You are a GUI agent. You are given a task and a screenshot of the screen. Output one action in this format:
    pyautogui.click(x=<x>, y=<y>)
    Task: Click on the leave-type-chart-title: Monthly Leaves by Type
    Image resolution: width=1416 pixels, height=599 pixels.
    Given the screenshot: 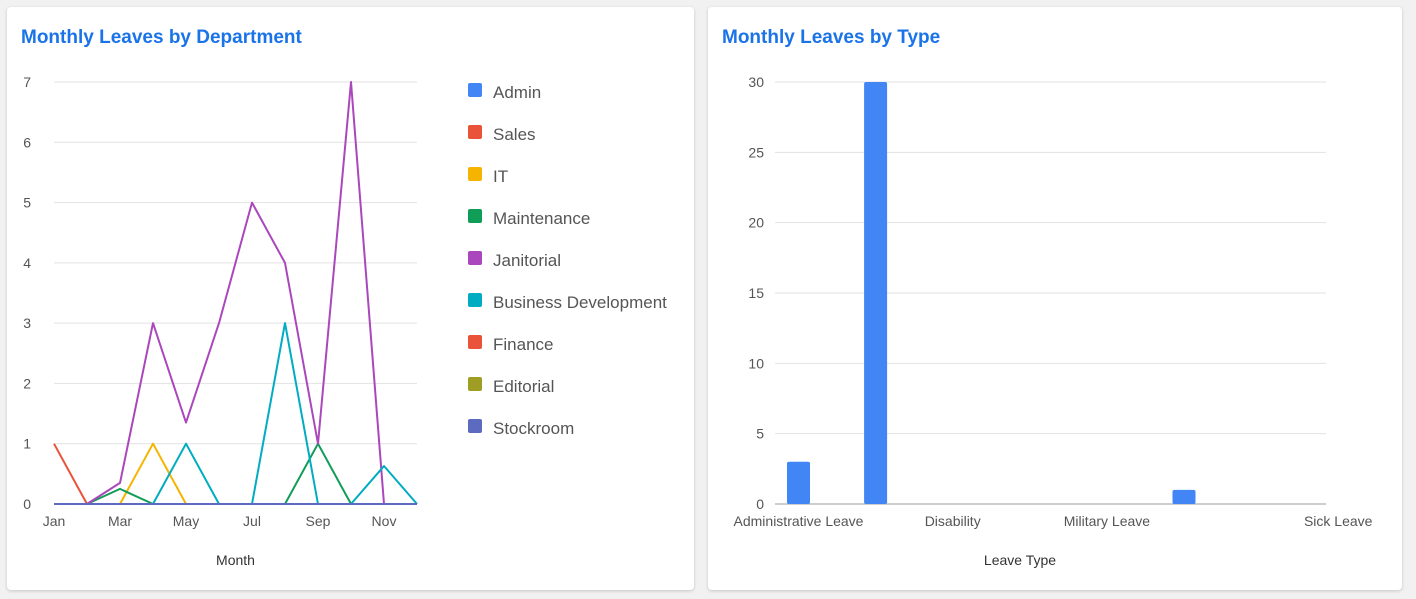 What is the action you would take?
    pyautogui.click(x=831, y=37)
    